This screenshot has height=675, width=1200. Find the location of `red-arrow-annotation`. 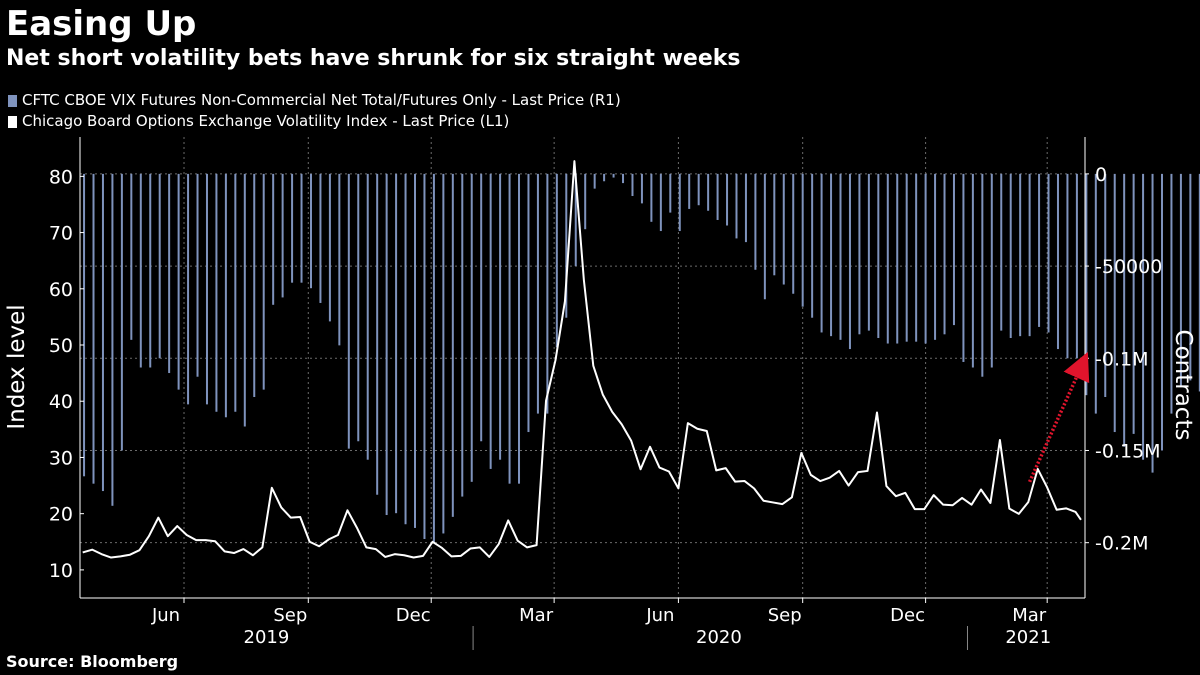

red-arrow-annotation is located at coordinates (1059, 417).